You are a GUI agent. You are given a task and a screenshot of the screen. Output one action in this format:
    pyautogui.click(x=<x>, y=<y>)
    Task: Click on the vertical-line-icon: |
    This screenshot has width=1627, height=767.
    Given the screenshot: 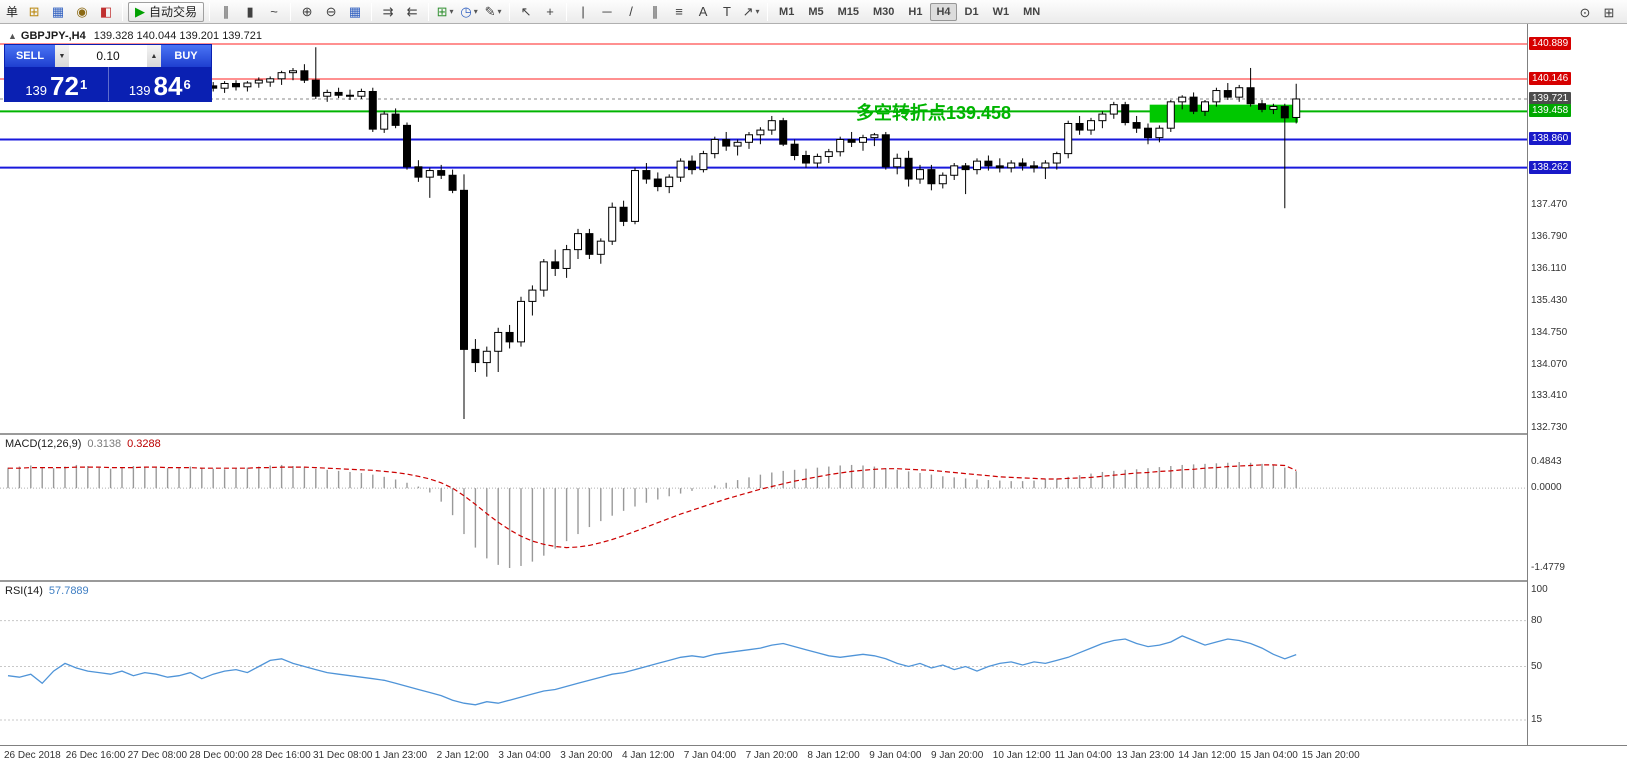 What is the action you would take?
    pyautogui.click(x=583, y=11)
    